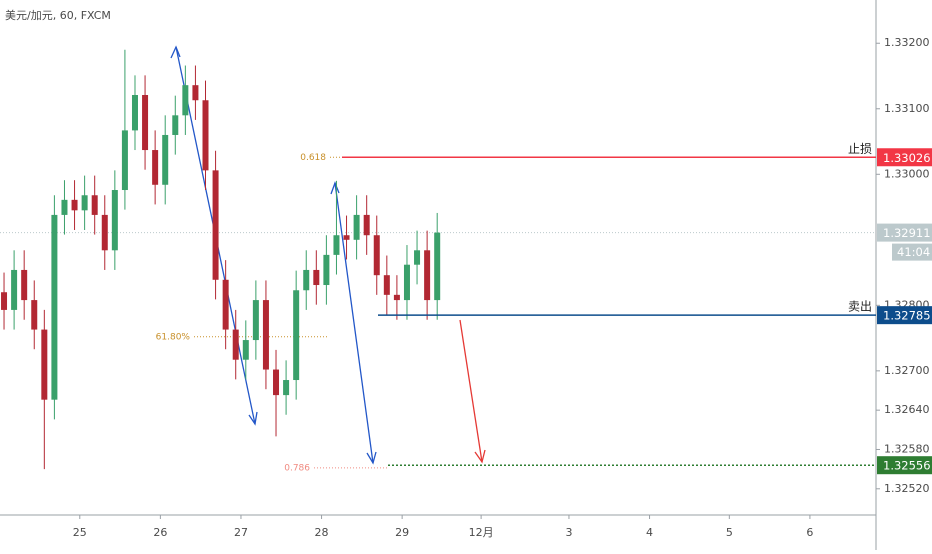  Describe the element at coordinates (481, 532) in the screenshot. I see `x-tick-label: 12月` at that location.